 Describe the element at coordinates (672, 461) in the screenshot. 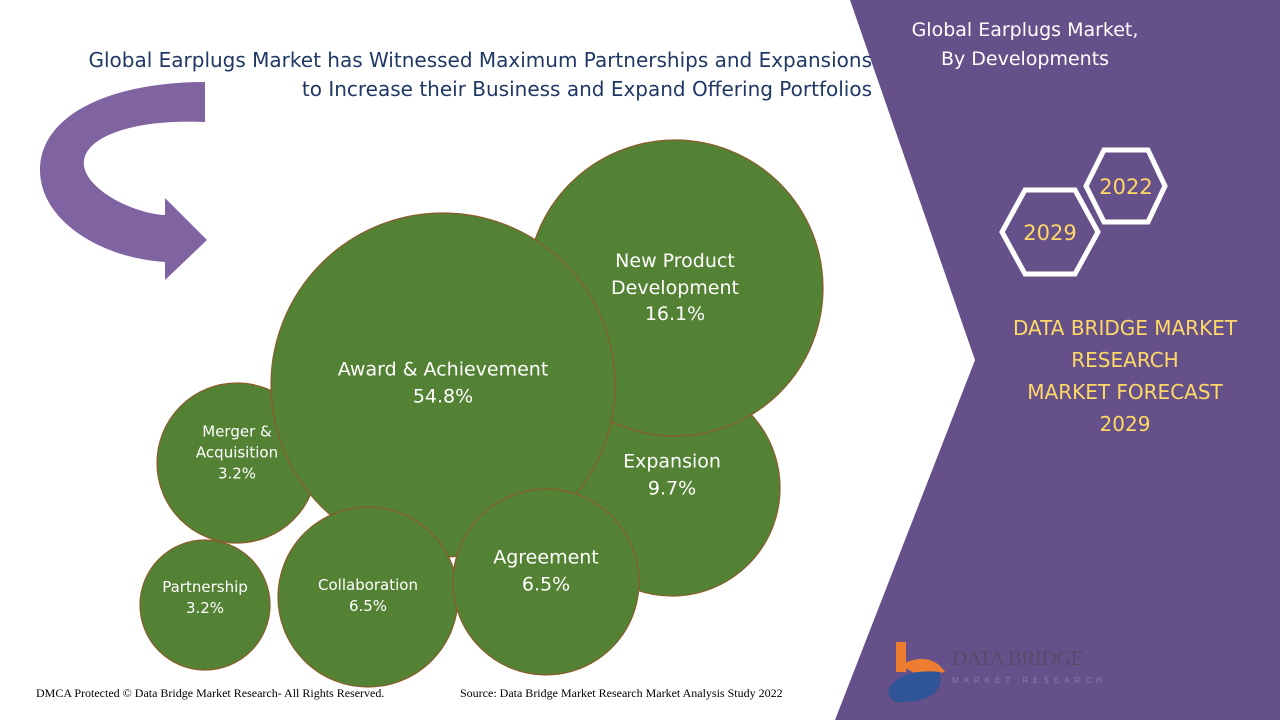

I see `bubble-category: Expansion` at that location.